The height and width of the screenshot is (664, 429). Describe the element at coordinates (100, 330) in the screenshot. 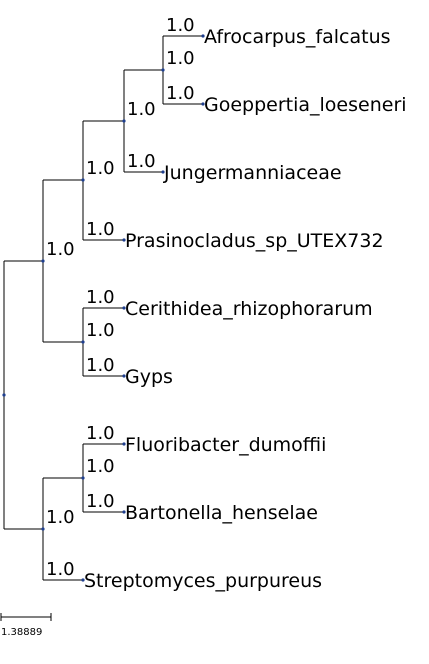

I see `support-label-N_cg: 1.0` at that location.